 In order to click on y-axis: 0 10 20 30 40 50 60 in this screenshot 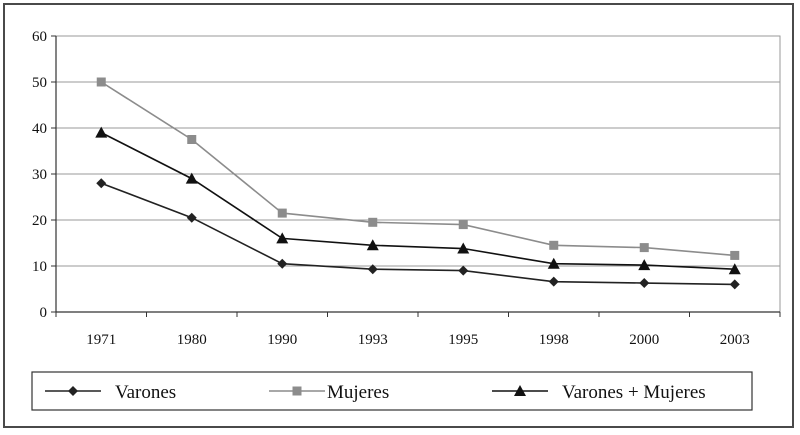, I will do `click(44, 175)`.